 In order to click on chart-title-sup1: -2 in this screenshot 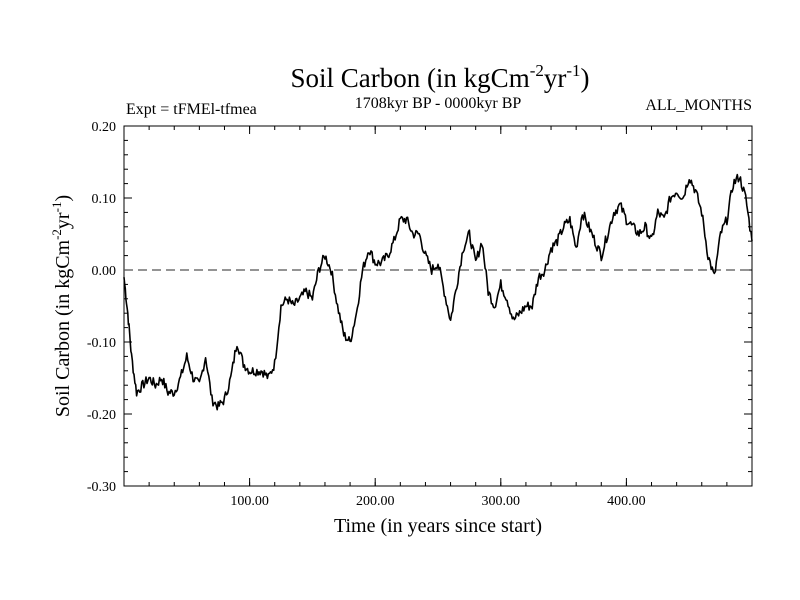, I will do `click(537, 70)`.